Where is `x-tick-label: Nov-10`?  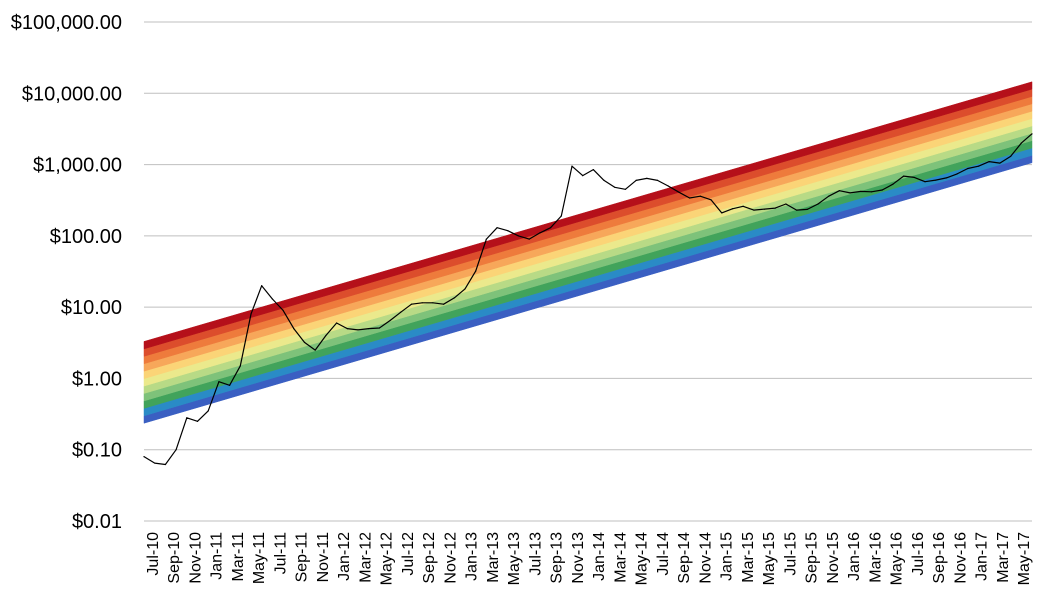 x-tick-label: Nov-10 is located at coordinates (195, 558).